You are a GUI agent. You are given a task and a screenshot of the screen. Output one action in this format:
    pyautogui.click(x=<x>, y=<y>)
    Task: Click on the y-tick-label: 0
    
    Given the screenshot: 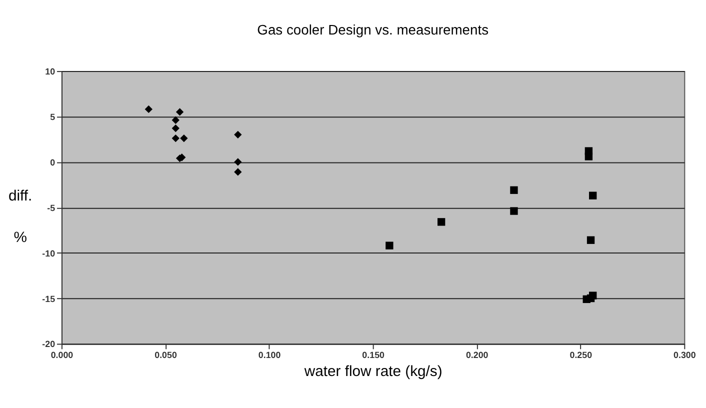 What is the action you would take?
    pyautogui.click(x=53, y=162)
    